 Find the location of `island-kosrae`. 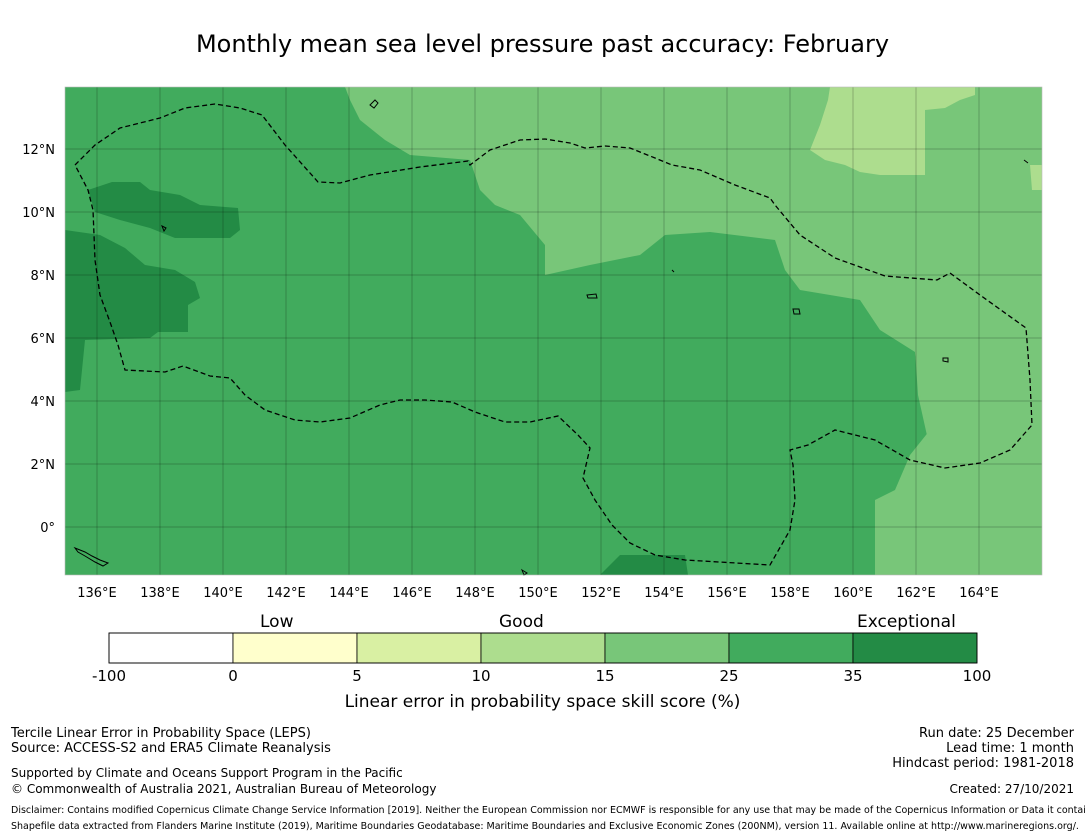

island-kosrae is located at coordinates (945, 360).